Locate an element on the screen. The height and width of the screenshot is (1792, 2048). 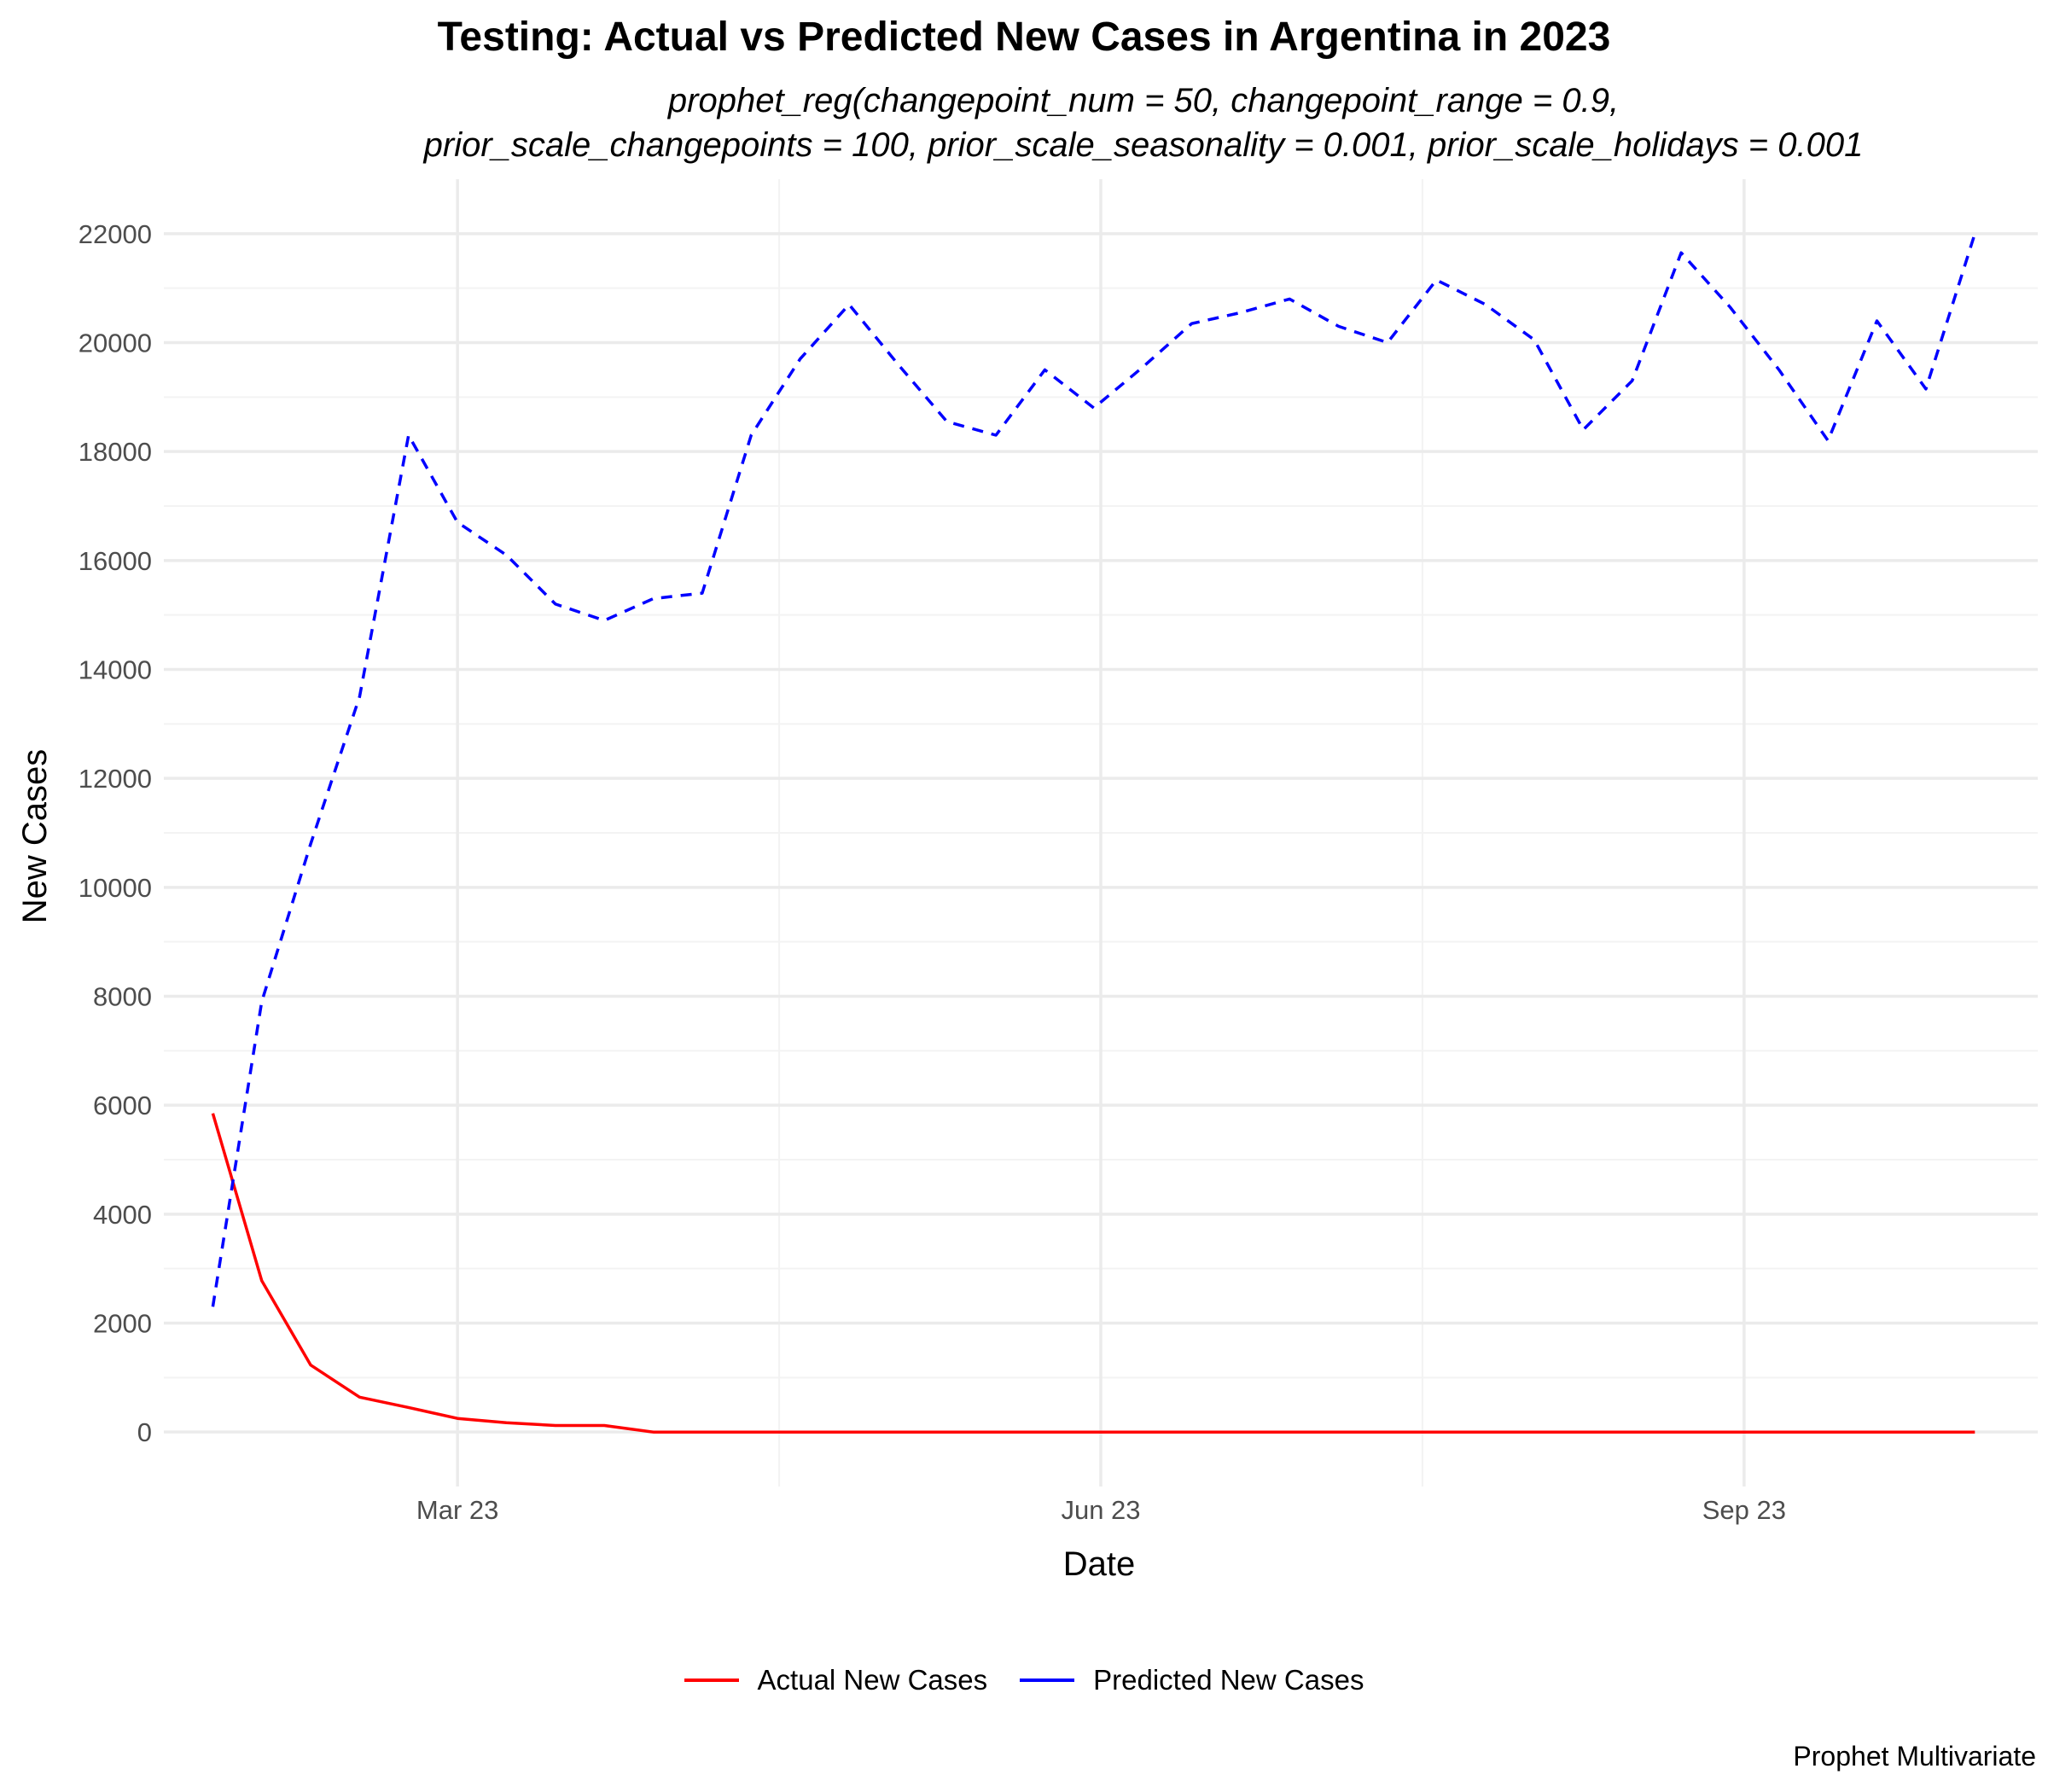
y-tick-label: 2000 is located at coordinates (123, 1324).